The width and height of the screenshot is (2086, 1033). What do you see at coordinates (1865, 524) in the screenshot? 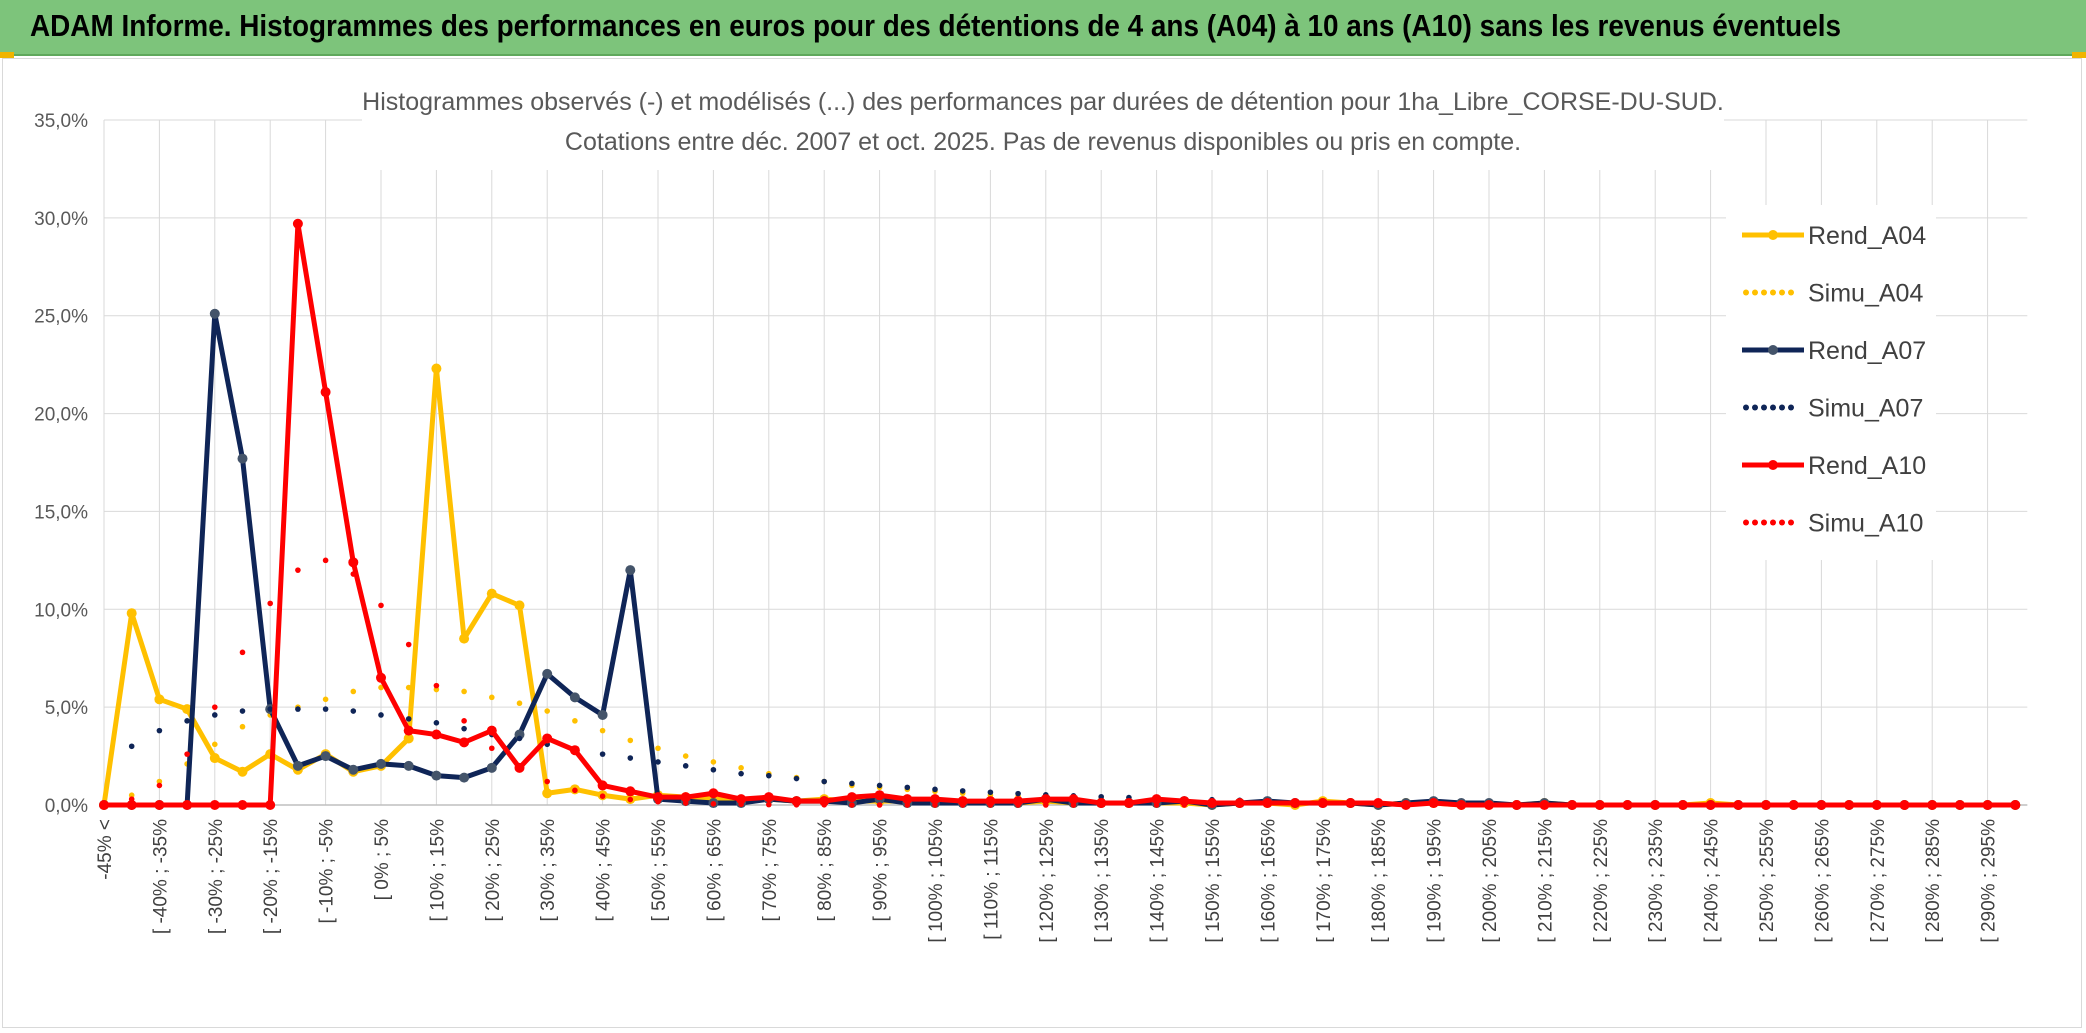
I see `legend-label: Simu_A10` at bounding box center [1865, 524].